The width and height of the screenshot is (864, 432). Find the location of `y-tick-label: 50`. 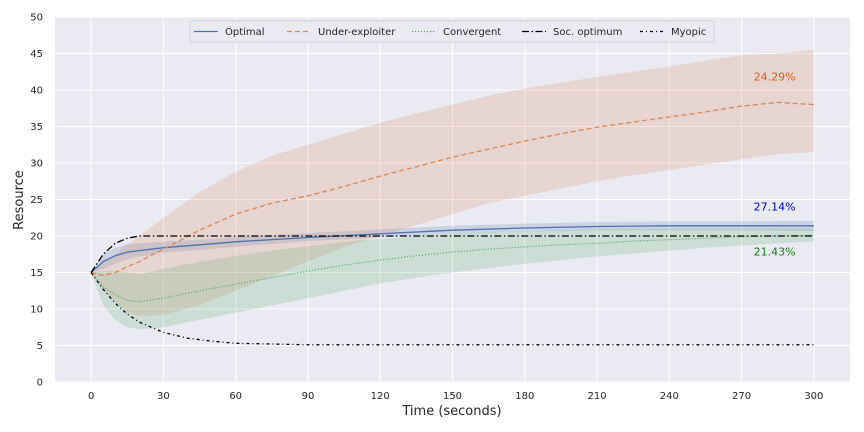

y-tick-label: 50 is located at coordinates (36, 18).